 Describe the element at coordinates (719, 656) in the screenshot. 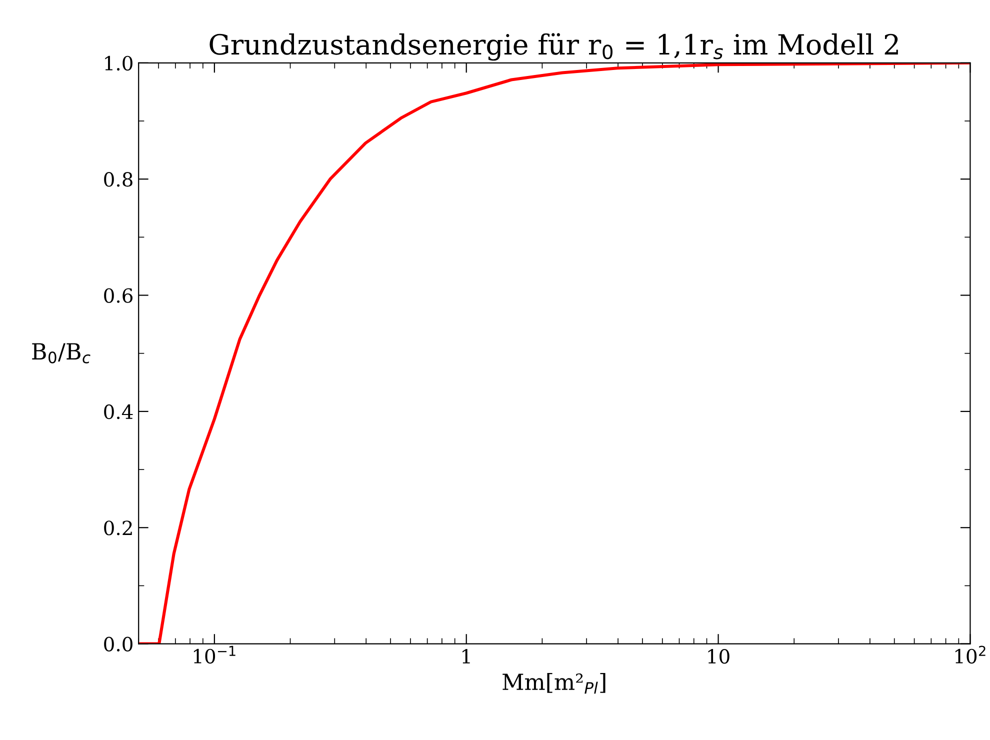

I see `x-tick-label: 10` at that location.